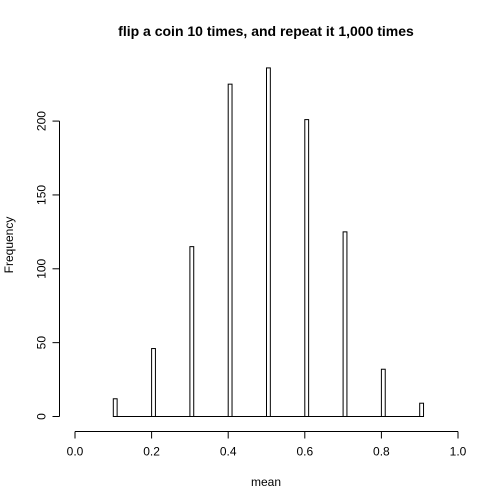 The image size is (504, 504). Describe the element at coordinates (9, 245) in the screenshot. I see `y-axis-label: Frequency` at that location.